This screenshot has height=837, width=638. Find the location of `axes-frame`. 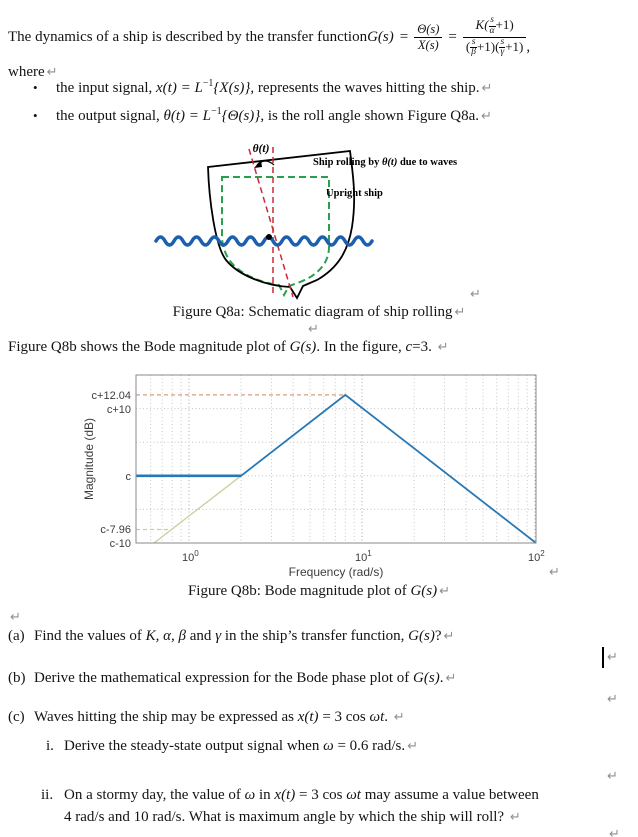

axes-frame is located at coordinates (336, 459).